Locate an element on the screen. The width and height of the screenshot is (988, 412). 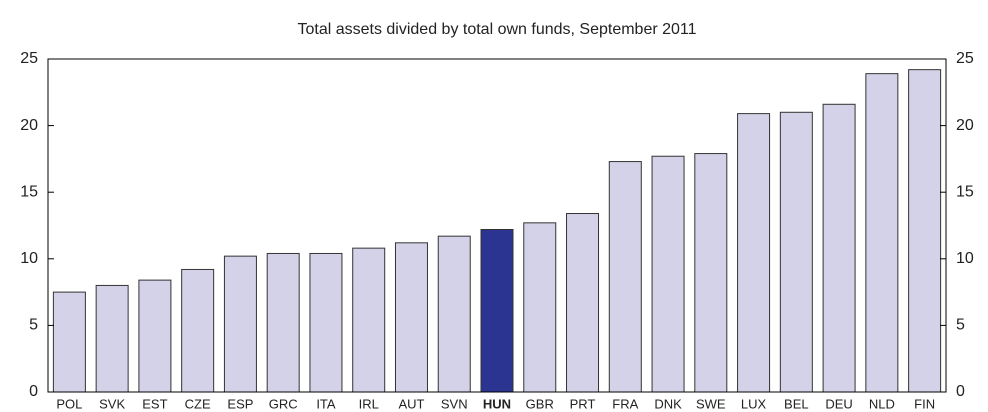
y2-tick-label: 5 is located at coordinates (960, 325).